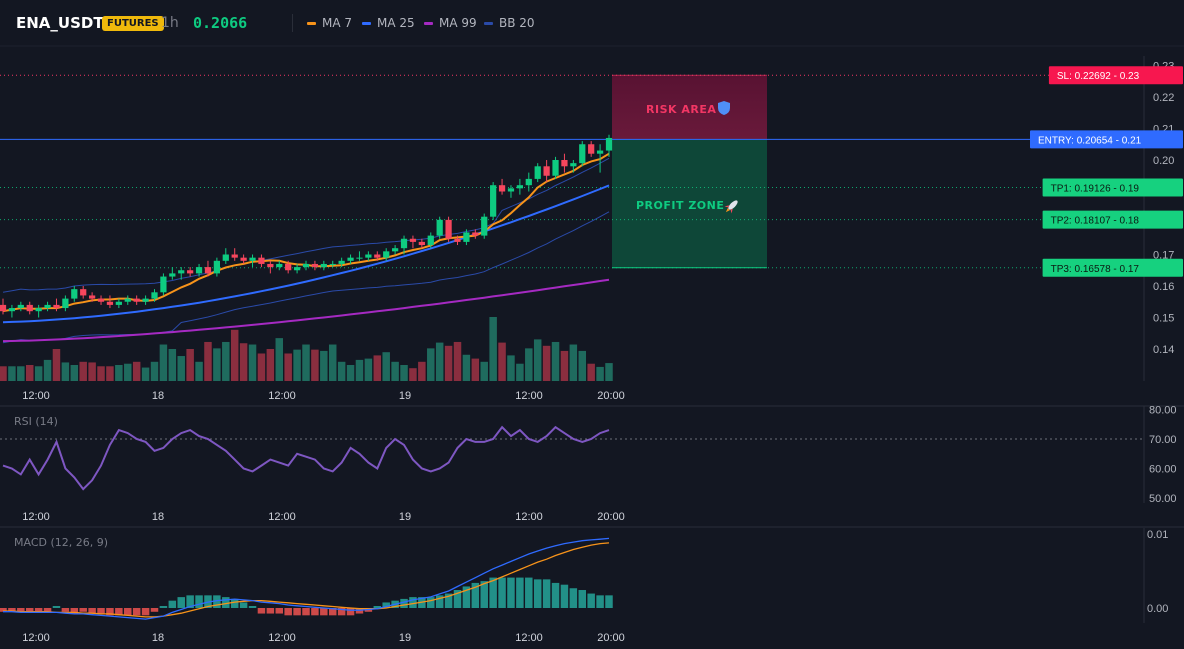 Image resolution: width=1184 pixels, height=649 pixels. What do you see at coordinates (687, 157) in the screenshot?
I see `zone-labels: RISK AREA PROFIT ZONE` at bounding box center [687, 157].